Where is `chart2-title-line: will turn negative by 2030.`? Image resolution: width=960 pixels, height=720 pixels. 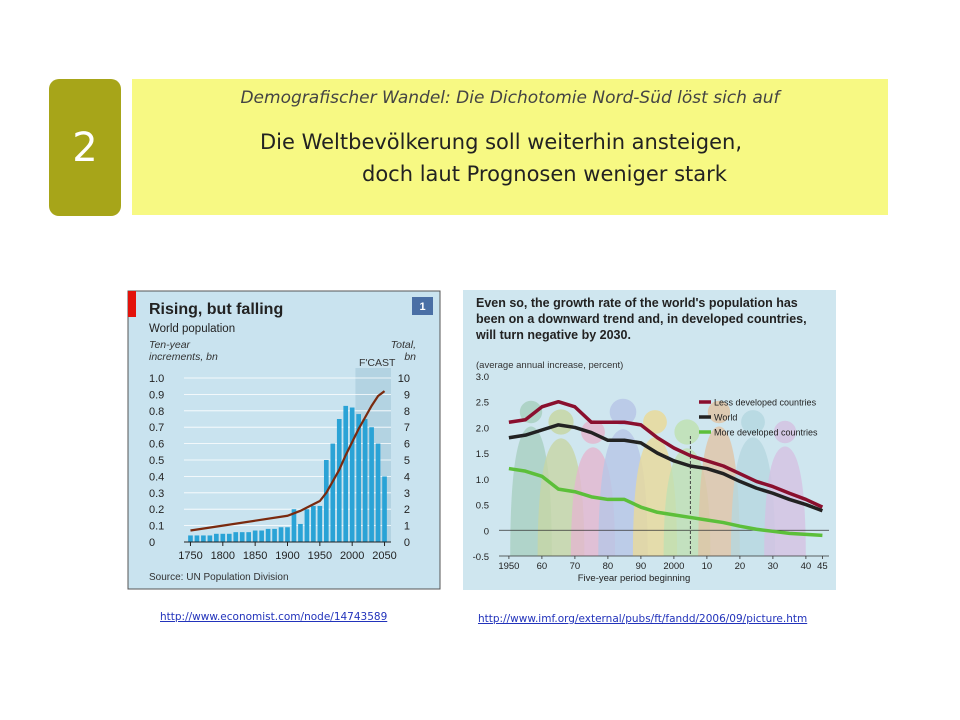 chart2-title-line: will turn negative by 2030. is located at coordinates (553, 335).